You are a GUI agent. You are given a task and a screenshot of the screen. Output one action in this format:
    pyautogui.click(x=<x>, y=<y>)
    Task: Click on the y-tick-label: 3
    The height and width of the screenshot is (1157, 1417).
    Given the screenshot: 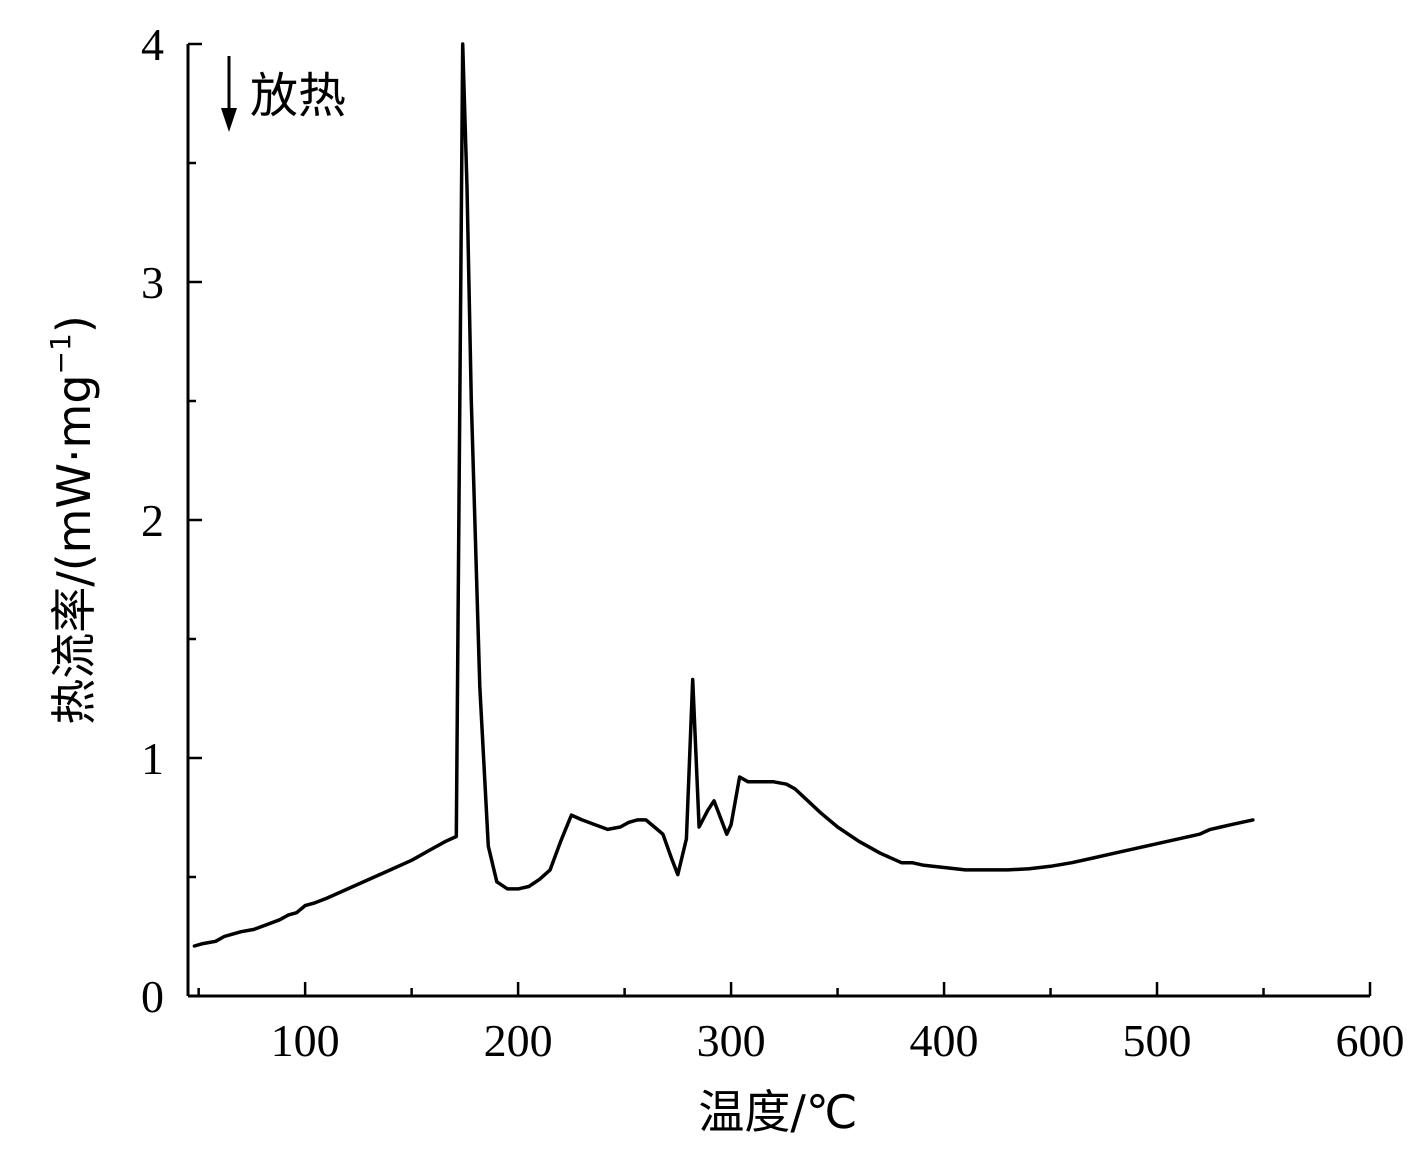 What is the action you would take?
    pyautogui.click(x=152, y=282)
    